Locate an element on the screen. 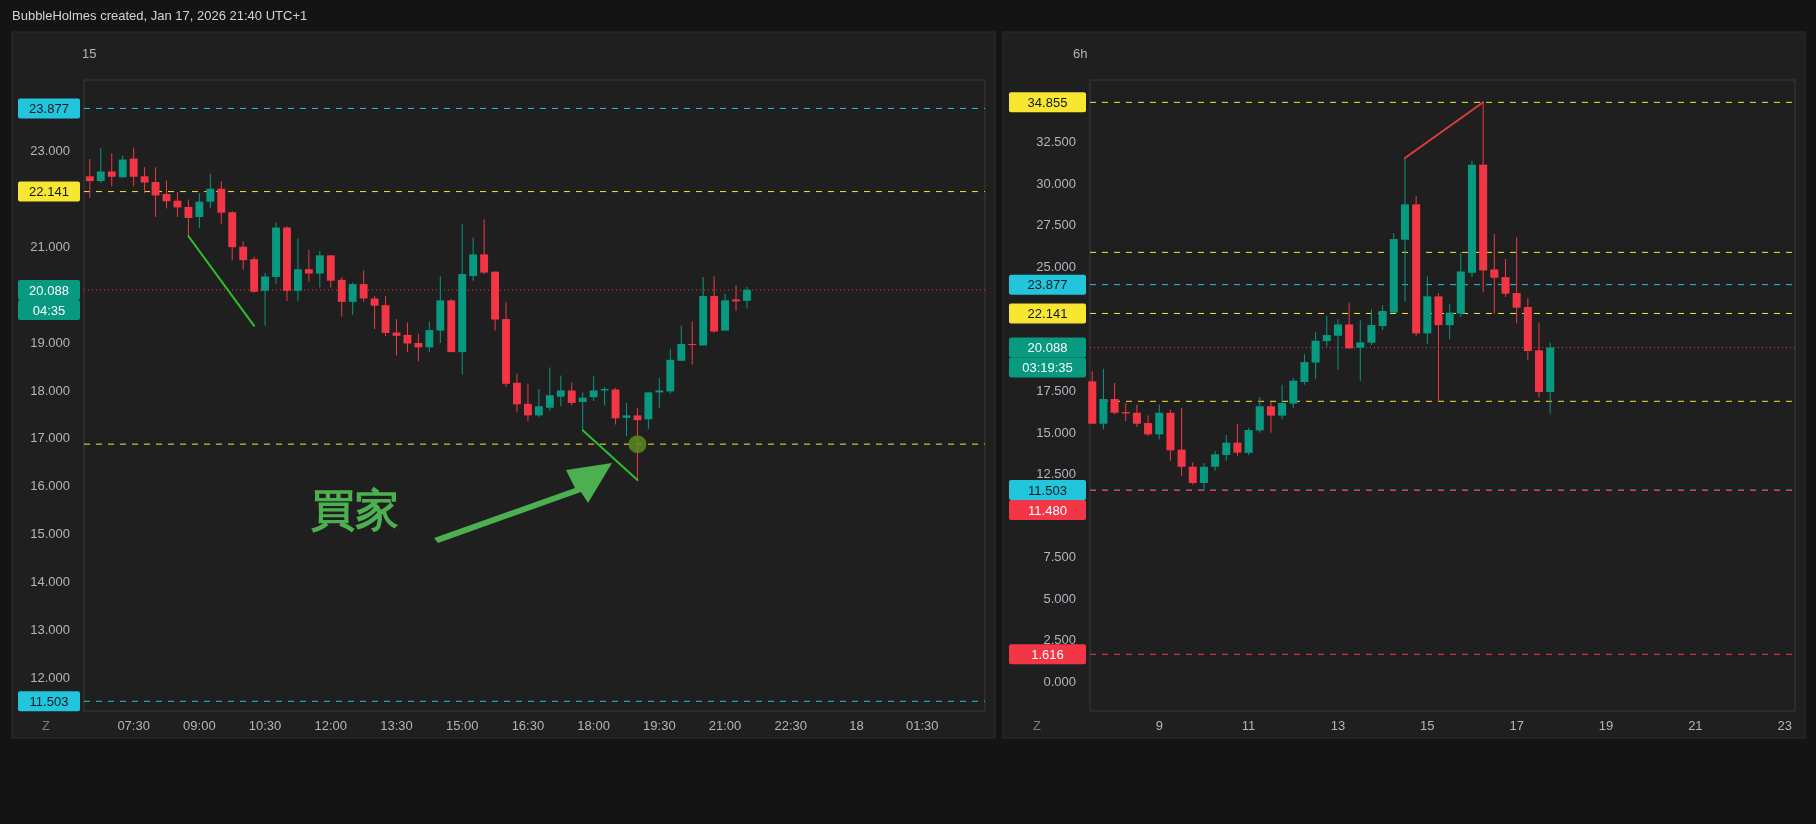 The height and width of the screenshot is (824, 1816). chart-title: 6h is located at coordinates (1080, 53).